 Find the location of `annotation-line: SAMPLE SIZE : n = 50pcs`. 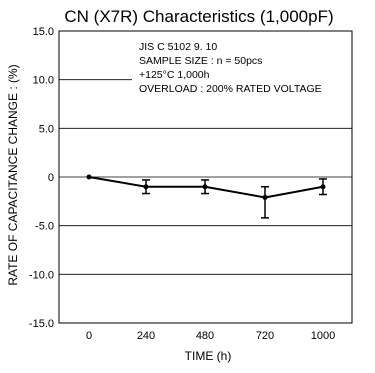

annotation-line: SAMPLE SIZE : n = 50pcs is located at coordinates (200, 61).